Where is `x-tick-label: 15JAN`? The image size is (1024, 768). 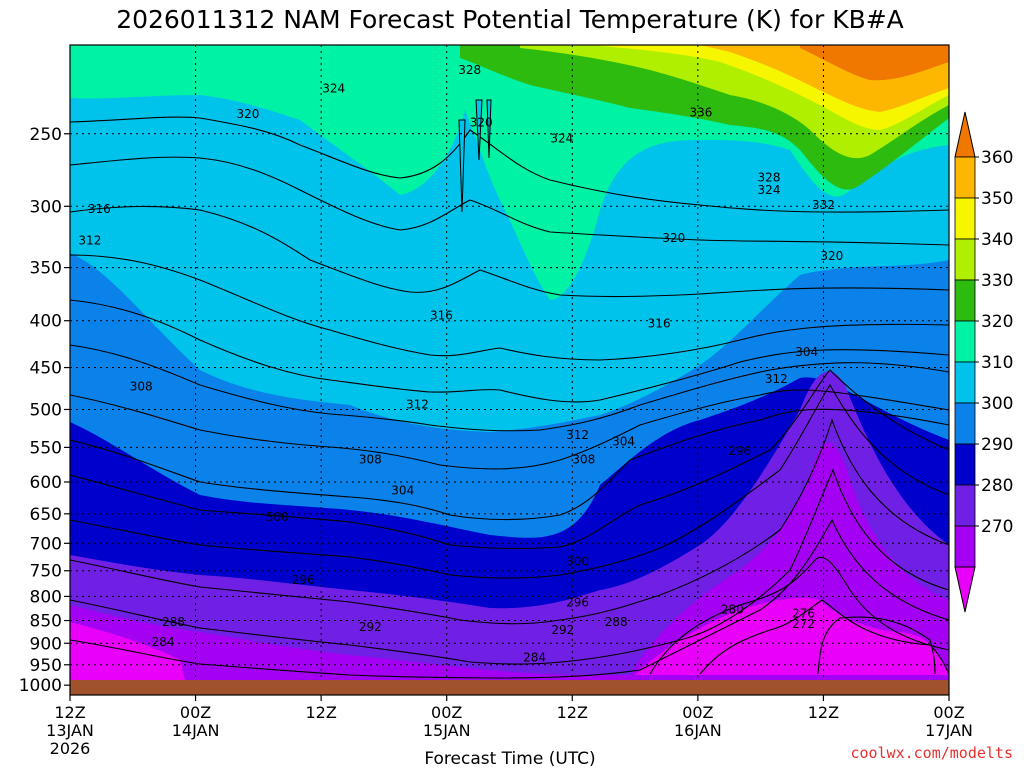 x-tick-label: 15JAN is located at coordinates (447, 730).